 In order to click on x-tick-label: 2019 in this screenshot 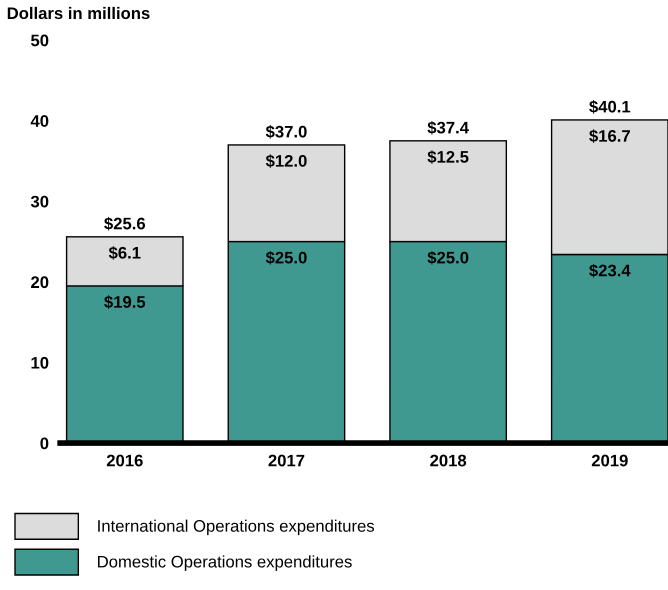, I will do `click(610, 460)`.